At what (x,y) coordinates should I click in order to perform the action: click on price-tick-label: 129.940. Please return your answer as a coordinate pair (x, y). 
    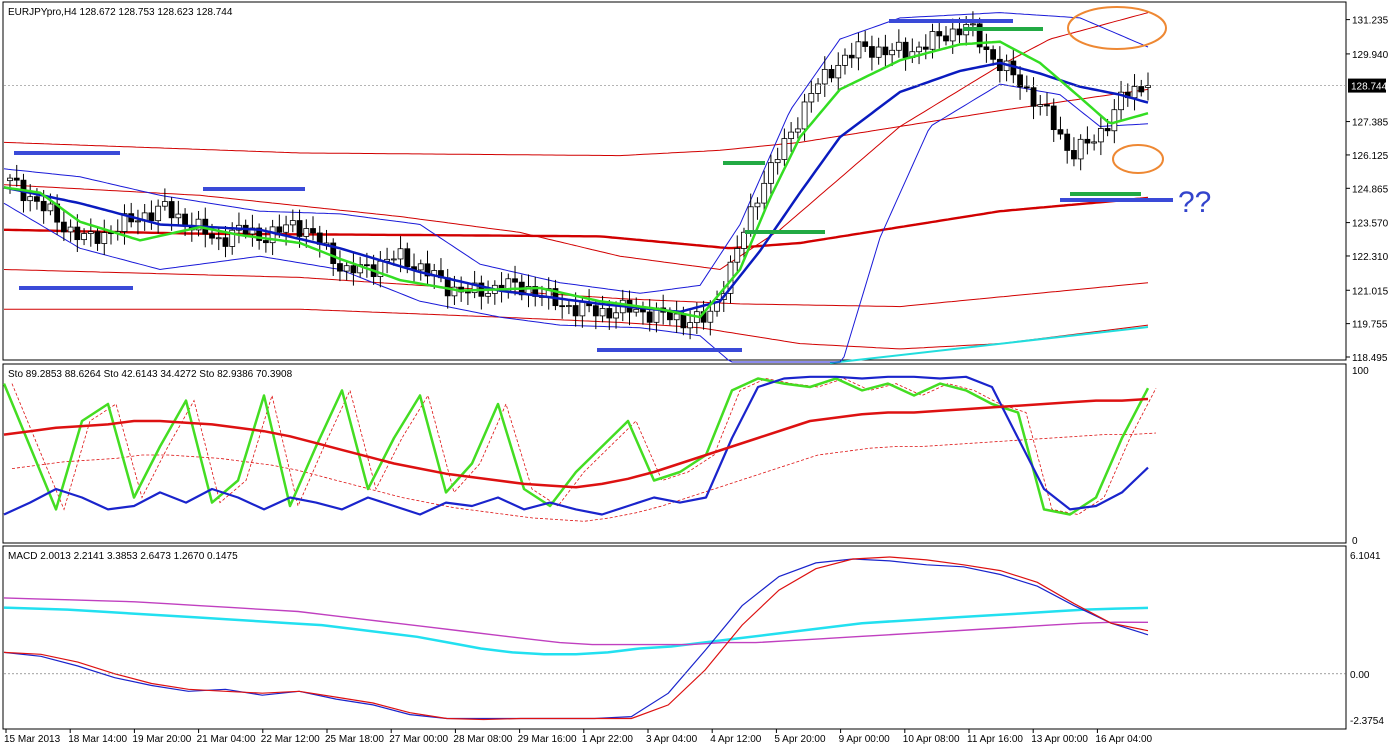
    Looking at the image, I should click on (1370, 55).